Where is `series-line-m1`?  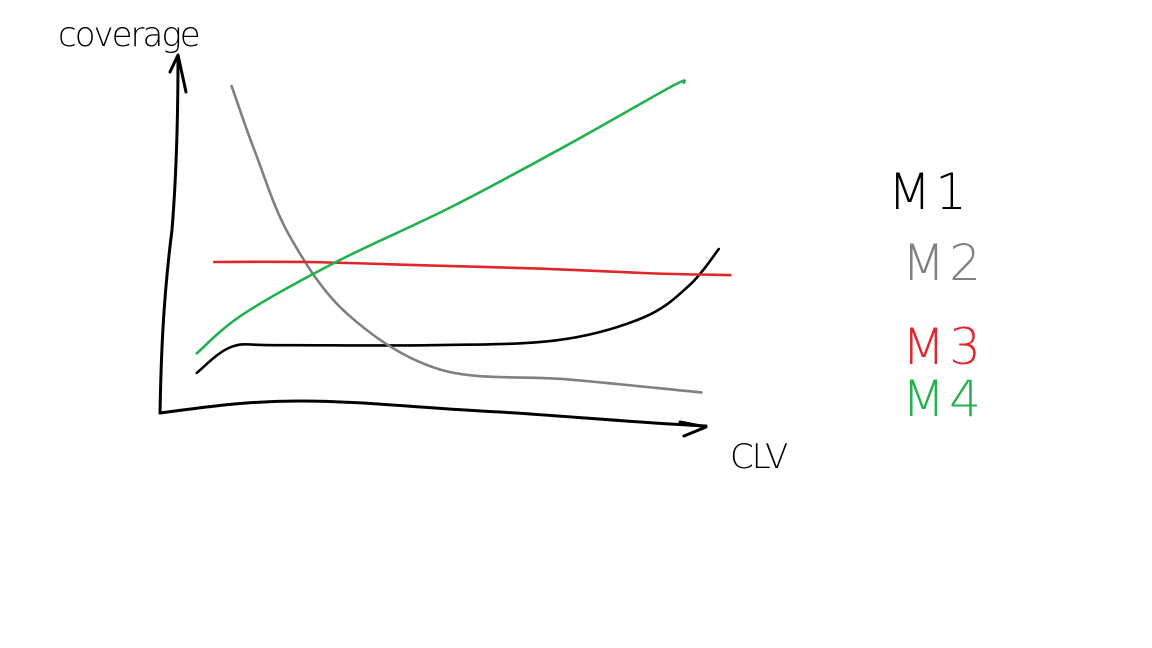 series-line-m1 is located at coordinates (458, 311).